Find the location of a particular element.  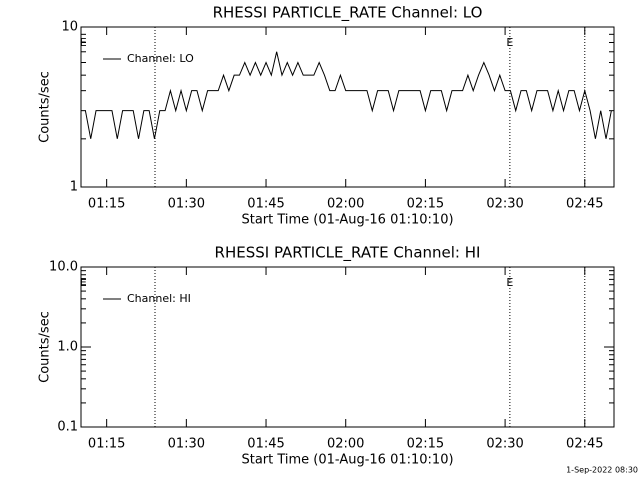

y-tick-label: 10.0 is located at coordinates (63, 267).